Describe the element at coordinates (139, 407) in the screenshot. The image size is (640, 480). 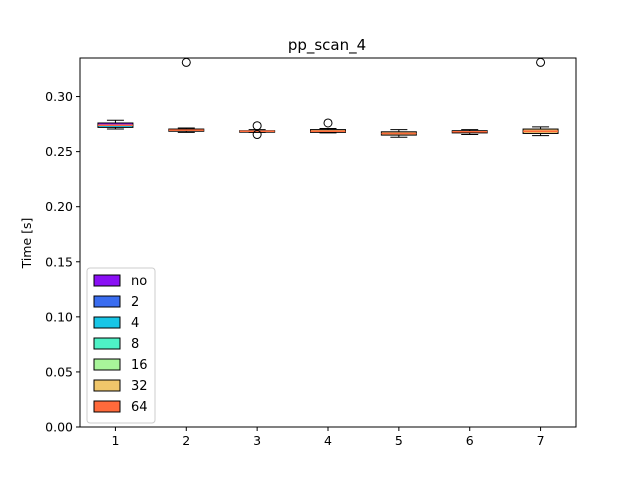
I see `legend-label: 64` at that location.